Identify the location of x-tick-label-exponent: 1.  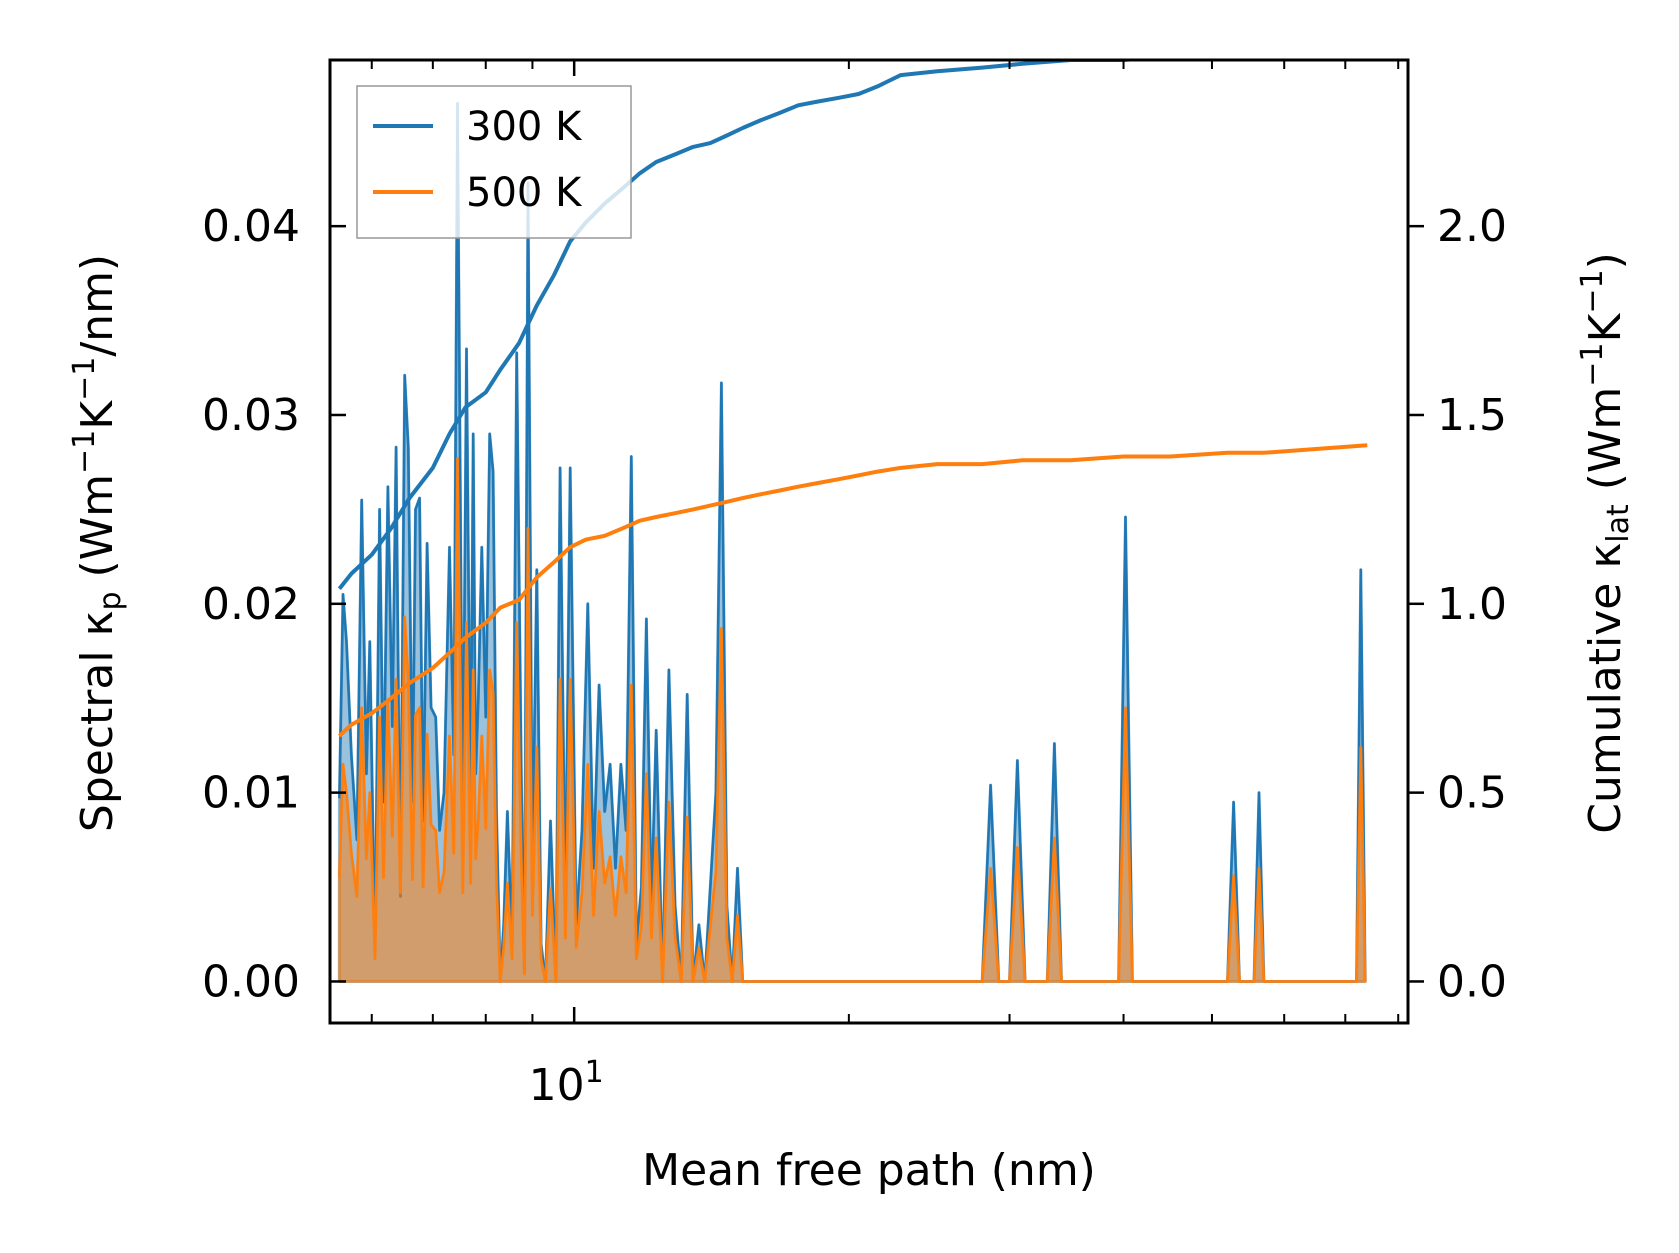
(594, 1072).